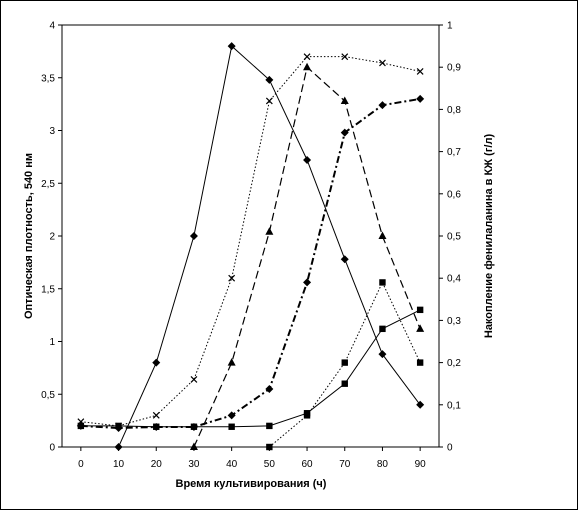  Describe the element at coordinates (194, 464) in the screenshot. I see `x-tick-label: 30` at that location.